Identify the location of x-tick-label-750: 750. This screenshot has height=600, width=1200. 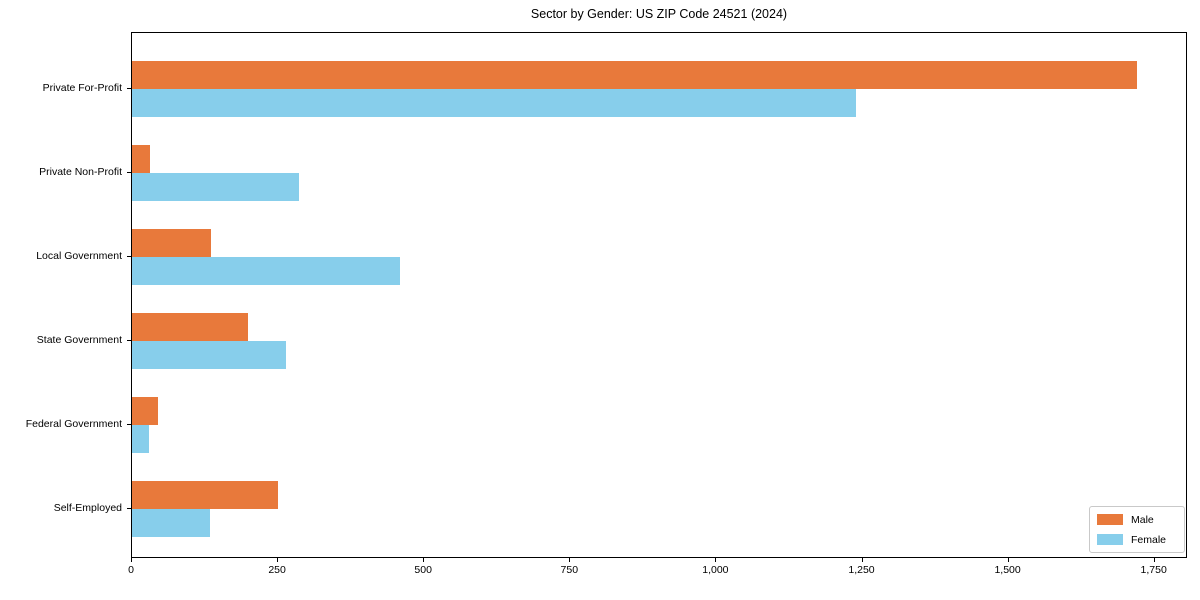
(569, 570).